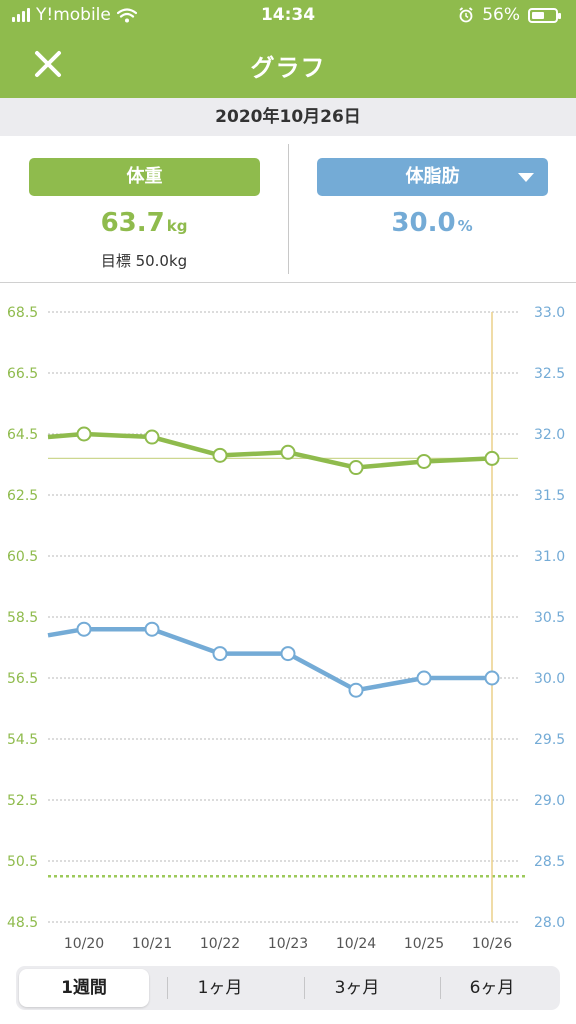 Image resolution: width=576 pixels, height=1024 pixels. What do you see at coordinates (526, 177) in the screenshot?
I see `chevron-down-icon` at bounding box center [526, 177].